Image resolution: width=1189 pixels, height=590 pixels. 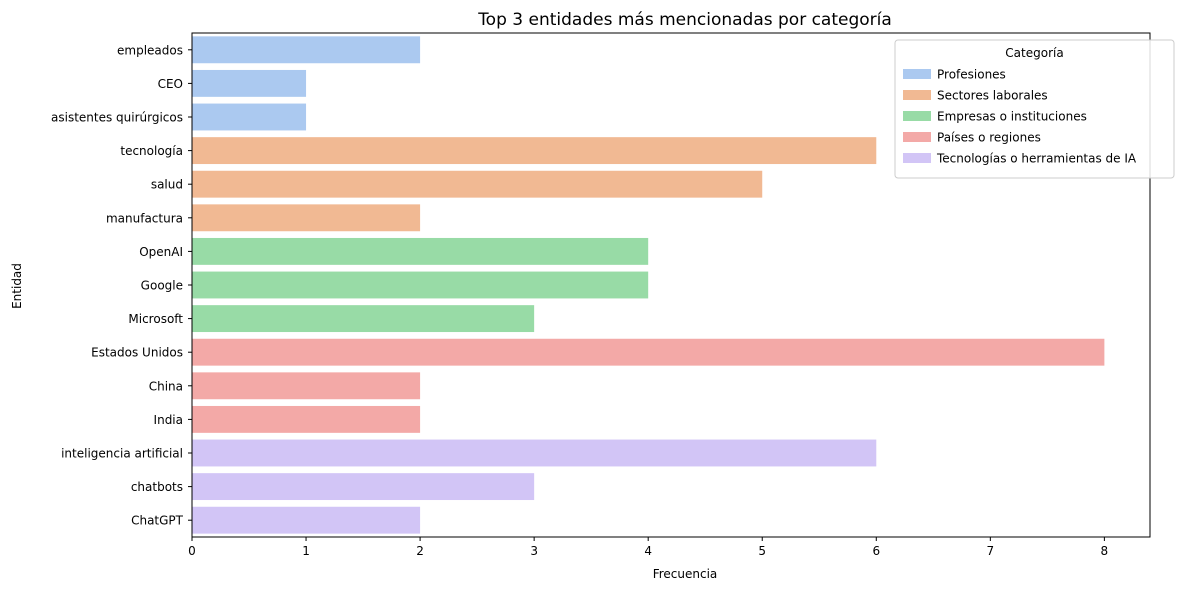 I want to click on y-tick-label: tecnología, so click(x=151, y=151).